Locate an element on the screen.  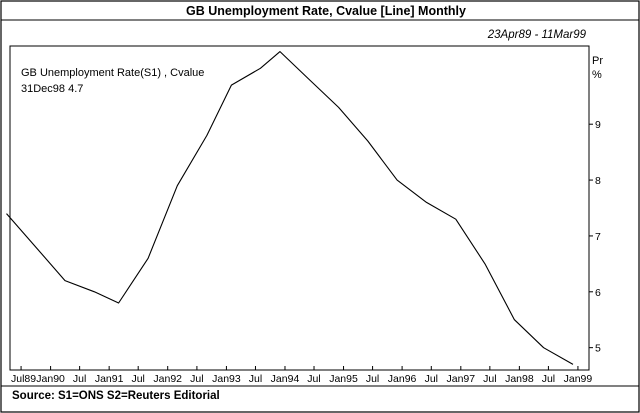
x-tick-label: Jul89 is located at coordinates (23, 379).